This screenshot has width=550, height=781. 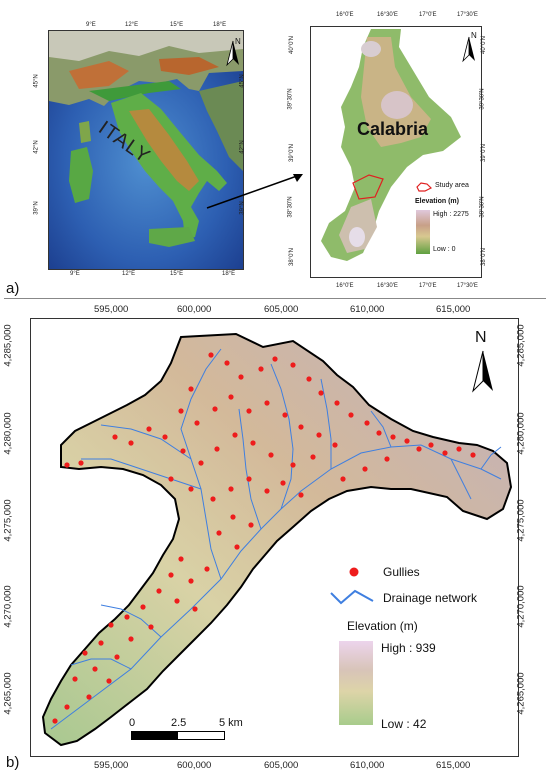 I want to click on calabria-elev-title: Elevation (m), so click(x=437, y=201).